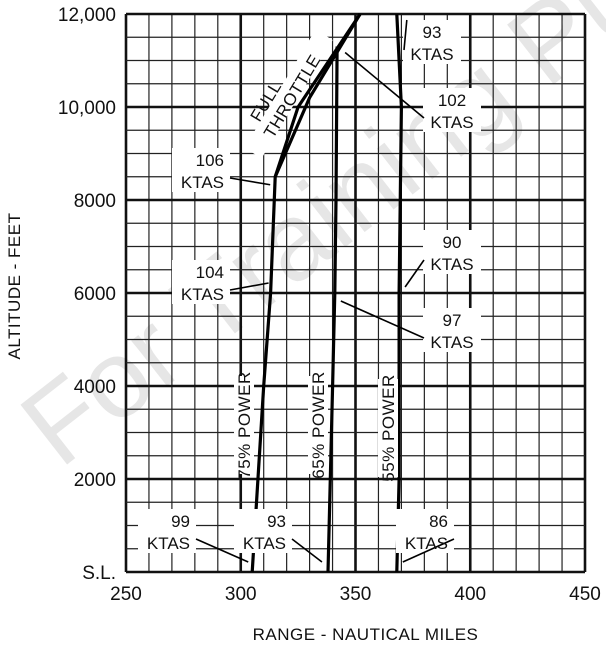  What do you see at coordinates (210, 160) in the screenshot?
I see `annotation-speed: 106` at bounding box center [210, 160].